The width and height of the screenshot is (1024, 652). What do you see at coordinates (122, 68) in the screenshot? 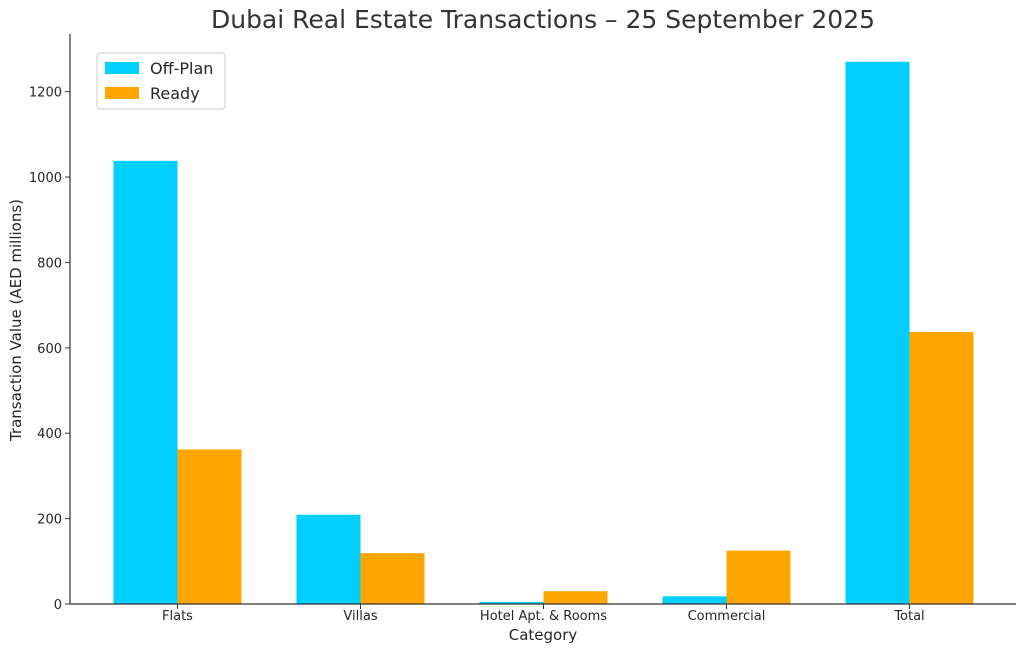
I see `legend-swatch-off-plan` at bounding box center [122, 68].